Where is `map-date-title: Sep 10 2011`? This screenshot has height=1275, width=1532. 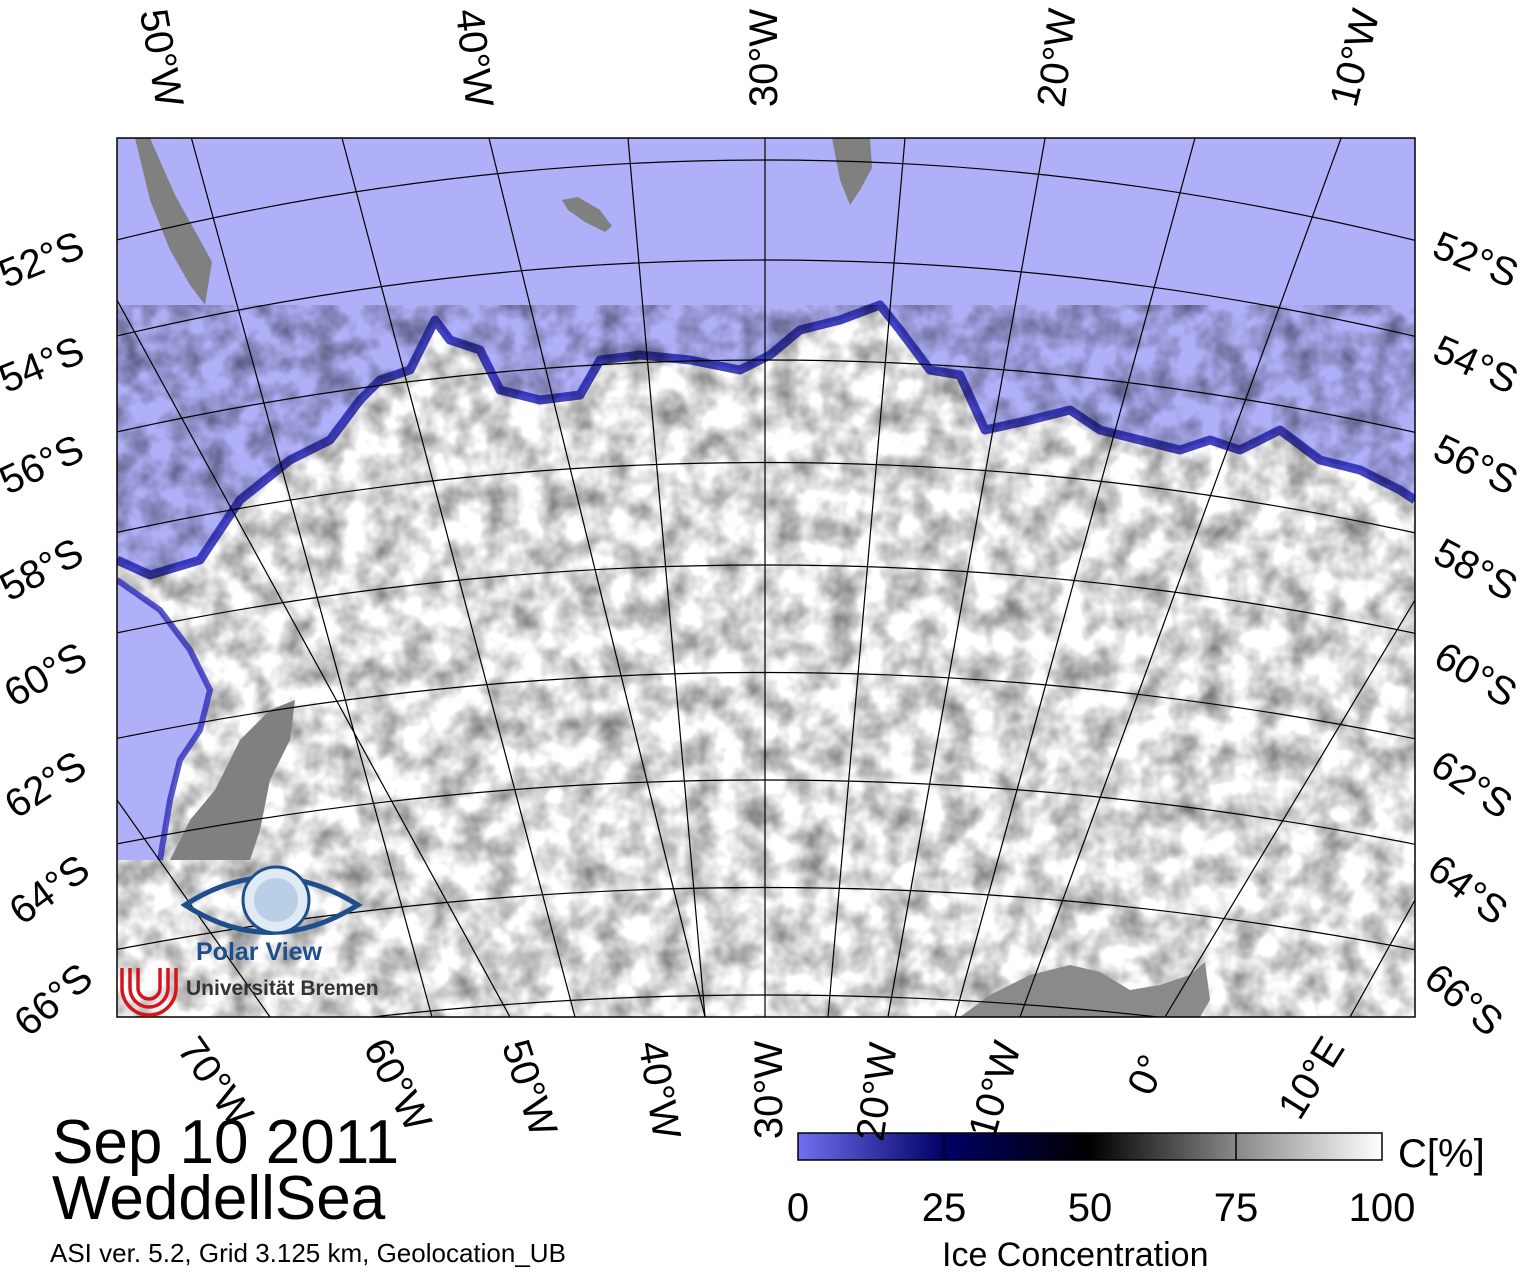
map-date-title: Sep 10 2011 is located at coordinates (226, 1142).